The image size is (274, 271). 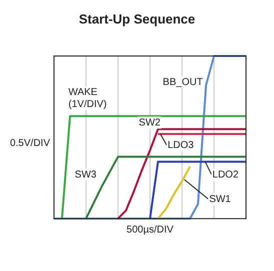 What do you see at coordinates (87, 98) in the screenshot?
I see `series-label: WAKE (1V/DIV)` at bounding box center [87, 98].